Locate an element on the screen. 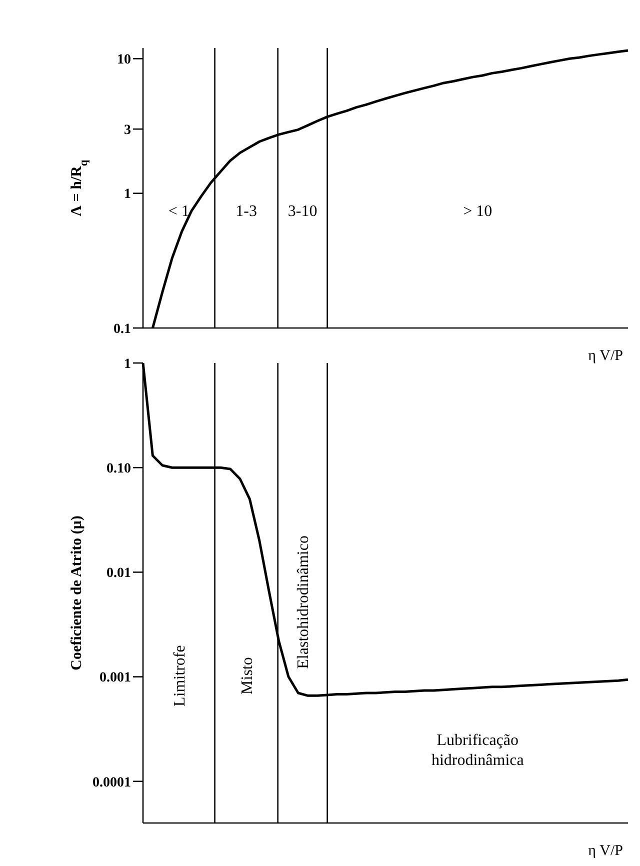  annotation: > 10 is located at coordinates (477, 211).